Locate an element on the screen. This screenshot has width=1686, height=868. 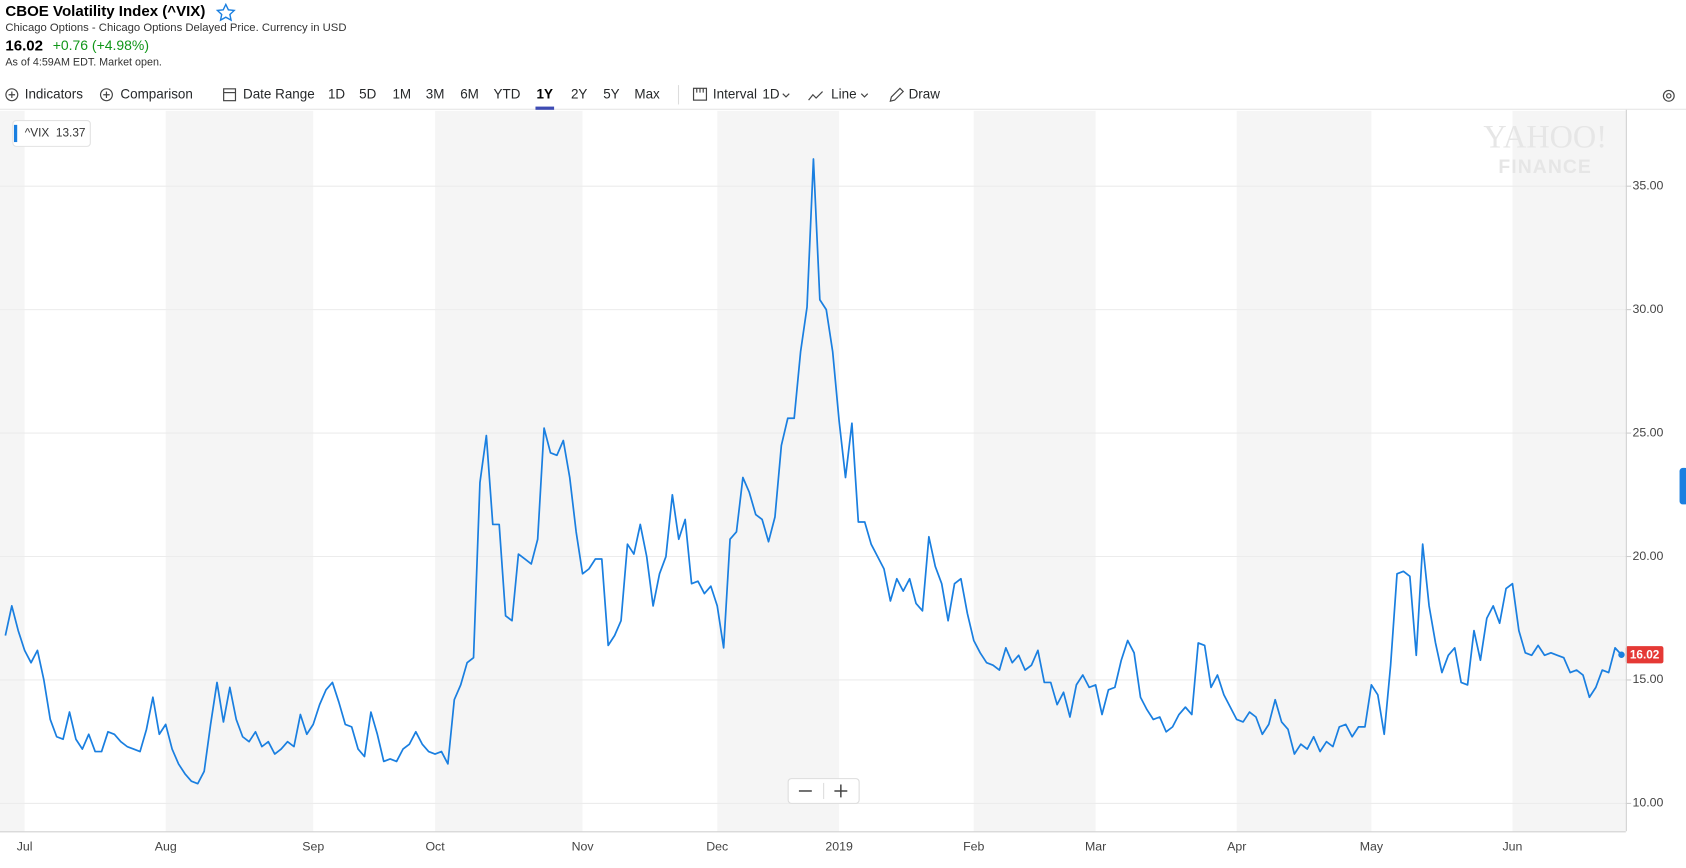
range-button: 1M is located at coordinates (401, 93).